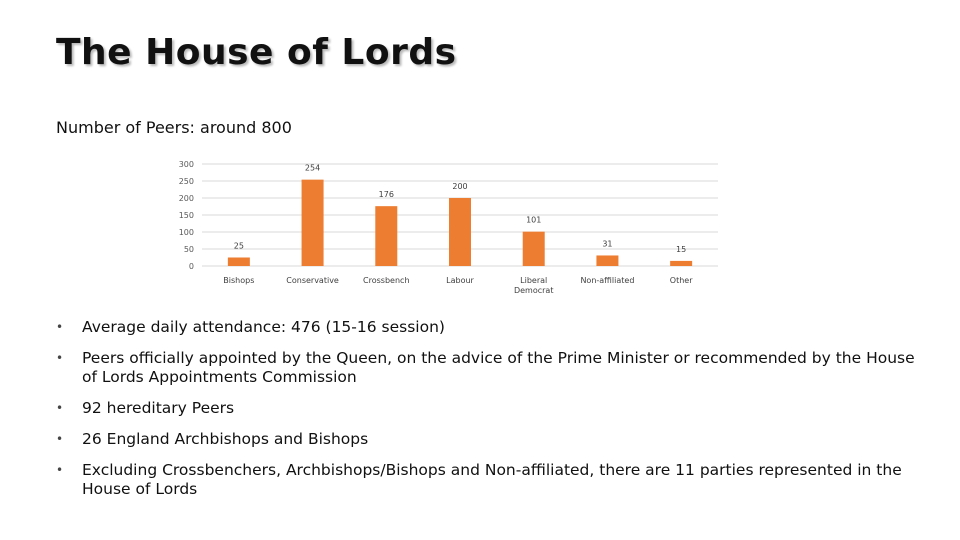 The height and width of the screenshot is (540, 960). I want to click on bullet-text: 92 hereditary Peers, so click(158, 408).